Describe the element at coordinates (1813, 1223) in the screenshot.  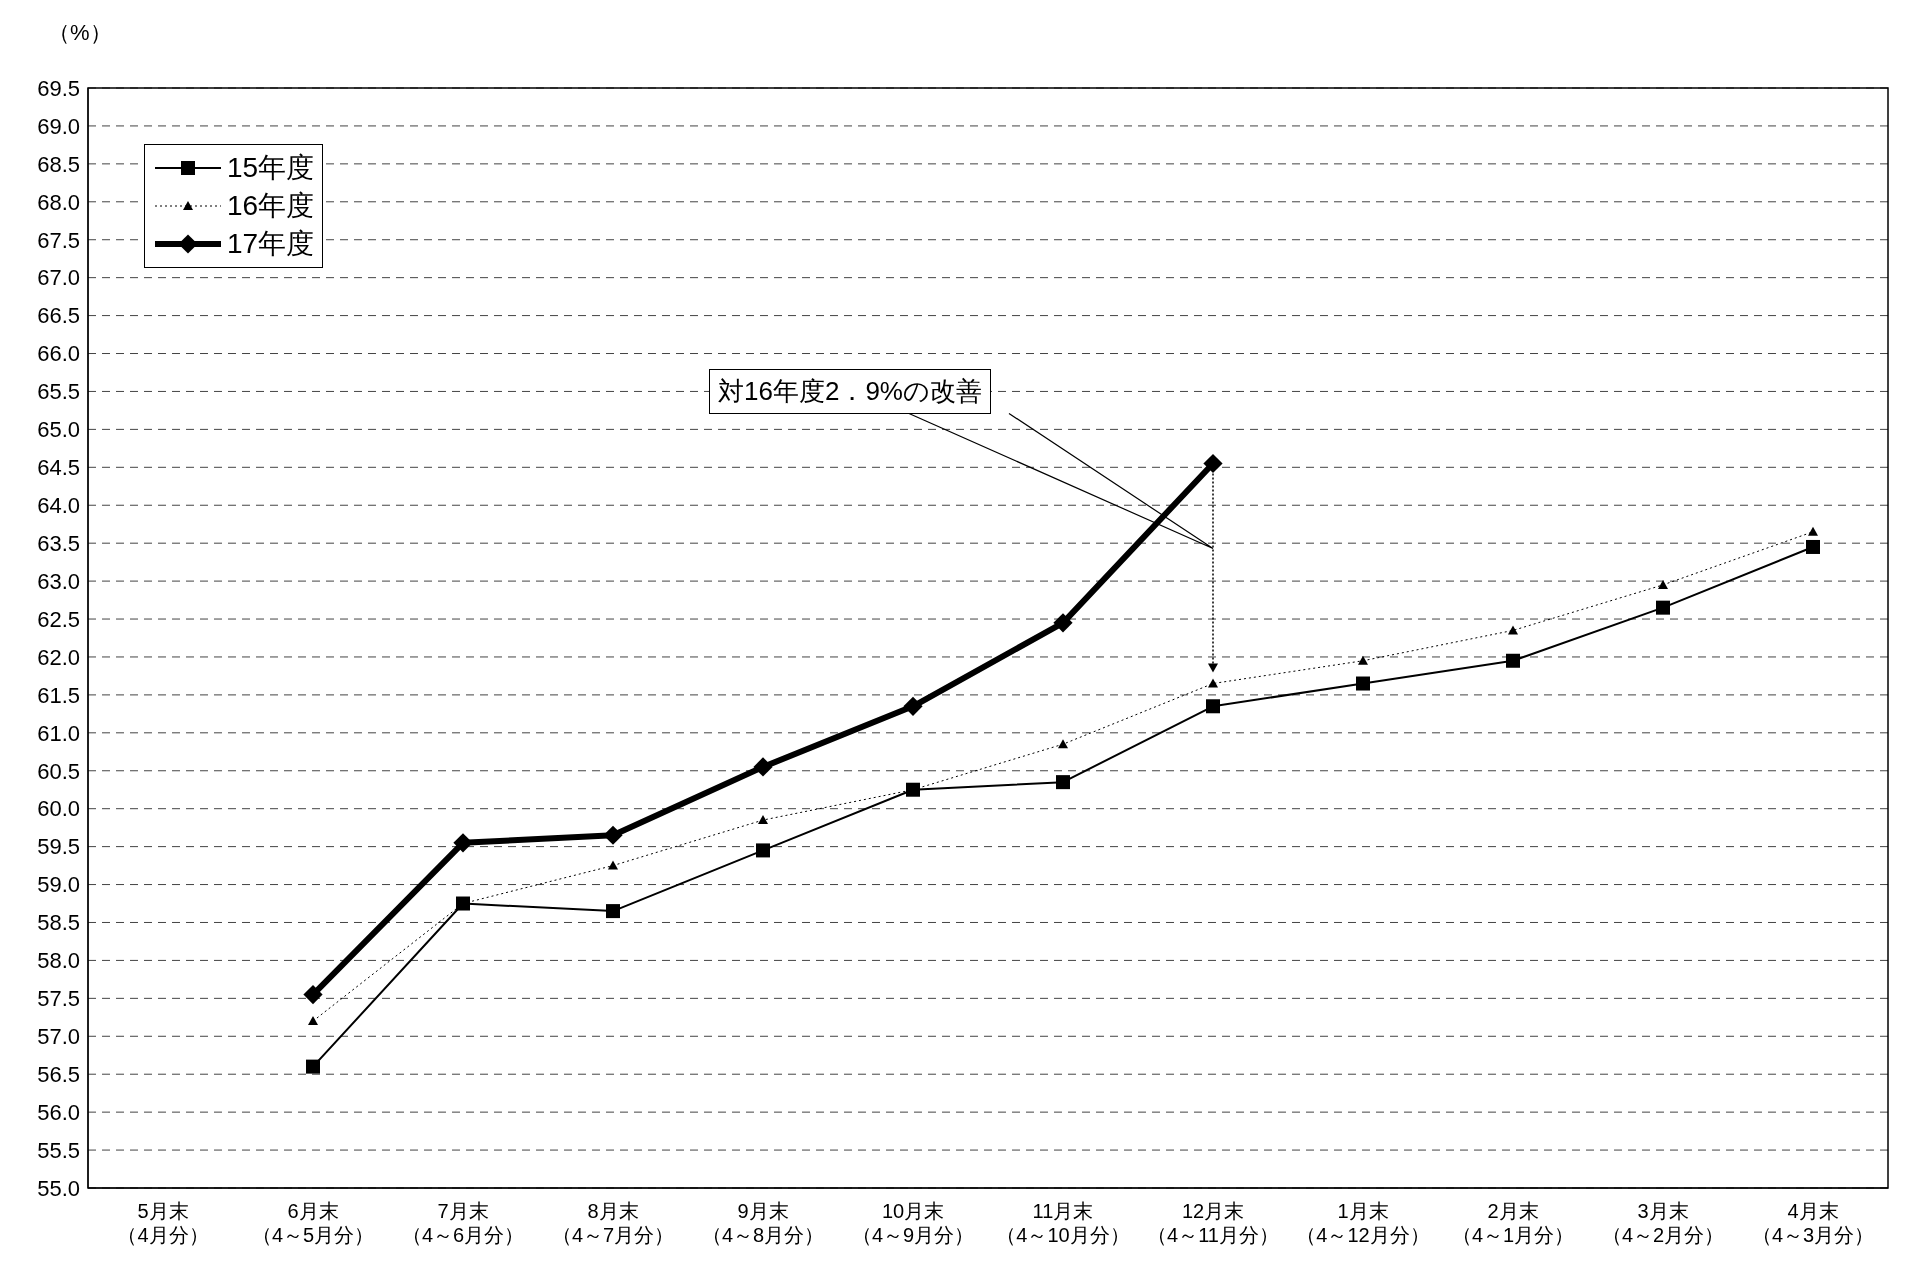
I see `x-tick-label: 4月末（4～3月分）` at that location.